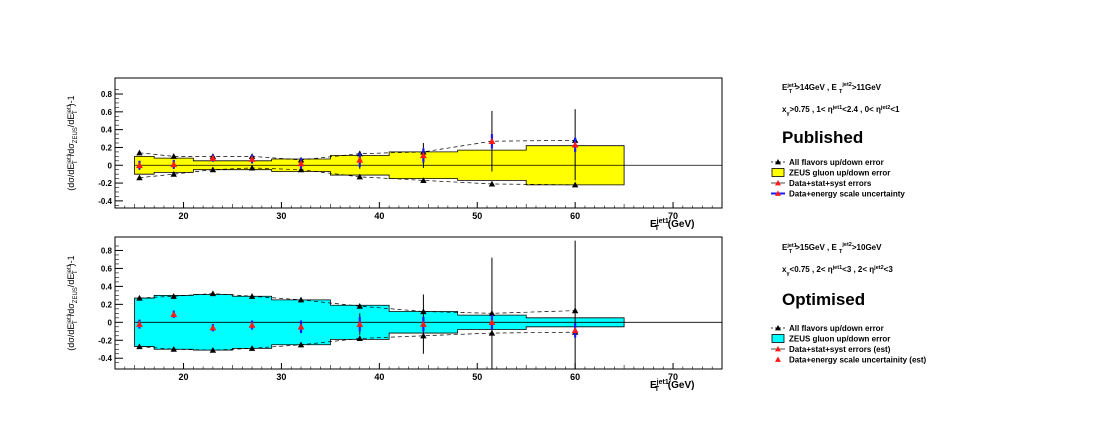 Image resolution: width=1100 pixels, height=425 pixels. Describe the element at coordinates (847, 194) in the screenshot. I see `legend-label: Data+energy scale uncertainty` at that location.